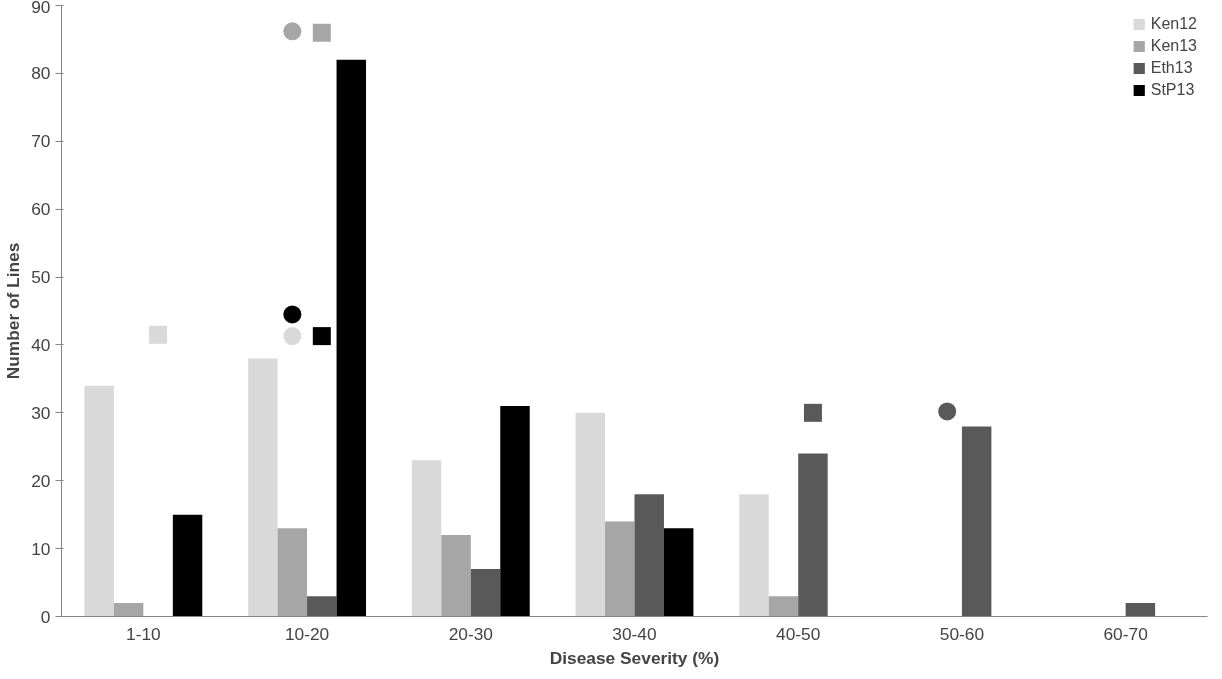 The width and height of the screenshot is (1222, 679). I want to click on y-tick-label: 10, so click(41, 548).